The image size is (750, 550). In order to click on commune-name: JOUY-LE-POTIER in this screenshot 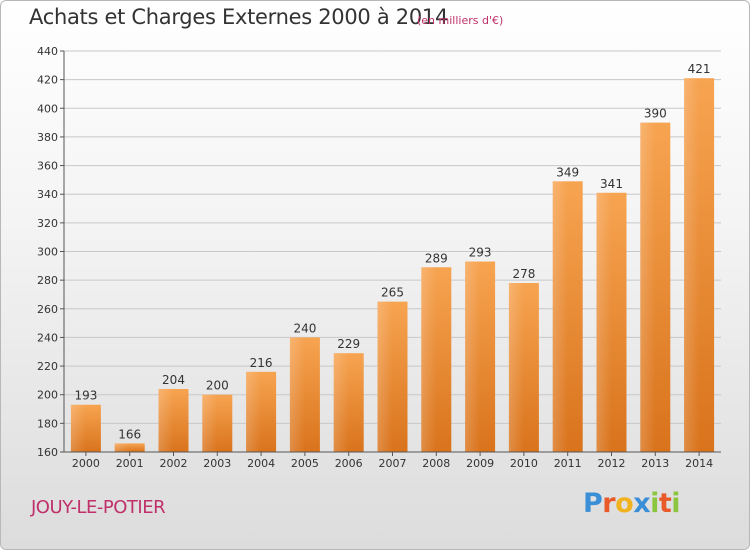, I will do `click(98, 507)`.